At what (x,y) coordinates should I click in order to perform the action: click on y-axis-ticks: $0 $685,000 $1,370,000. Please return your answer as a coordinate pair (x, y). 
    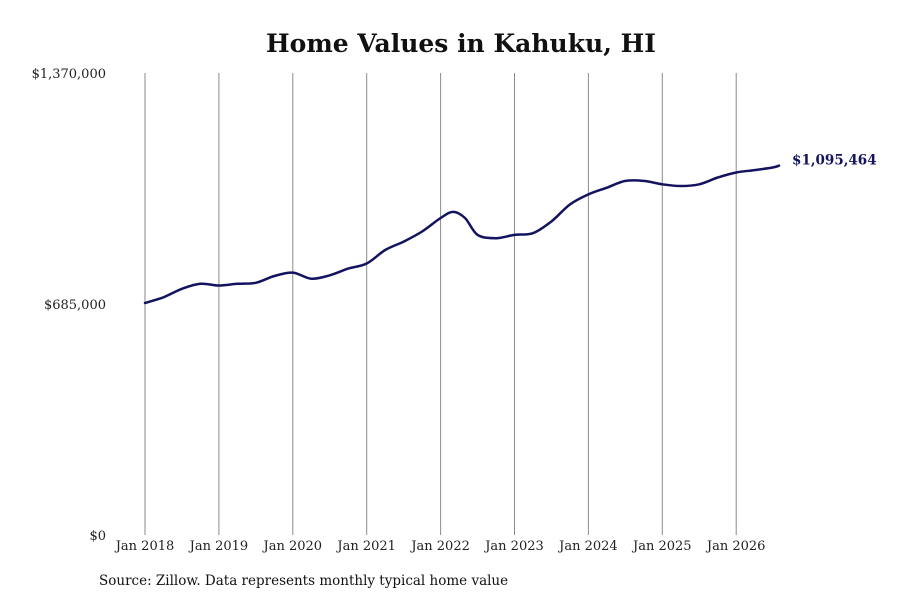
    Looking at the image, I should click on (69, 305).